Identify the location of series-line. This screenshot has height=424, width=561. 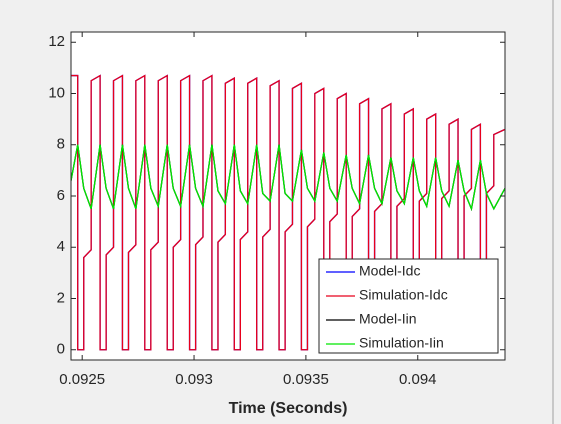
(288, 178).